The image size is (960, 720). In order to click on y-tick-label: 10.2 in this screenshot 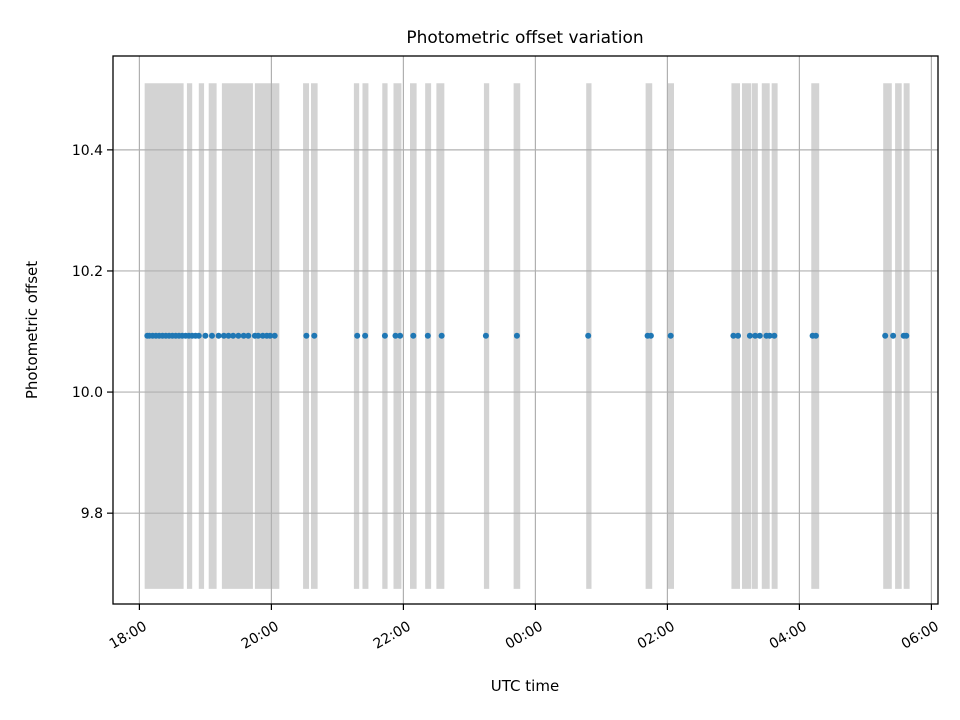, I will do `click(87, 272)`.